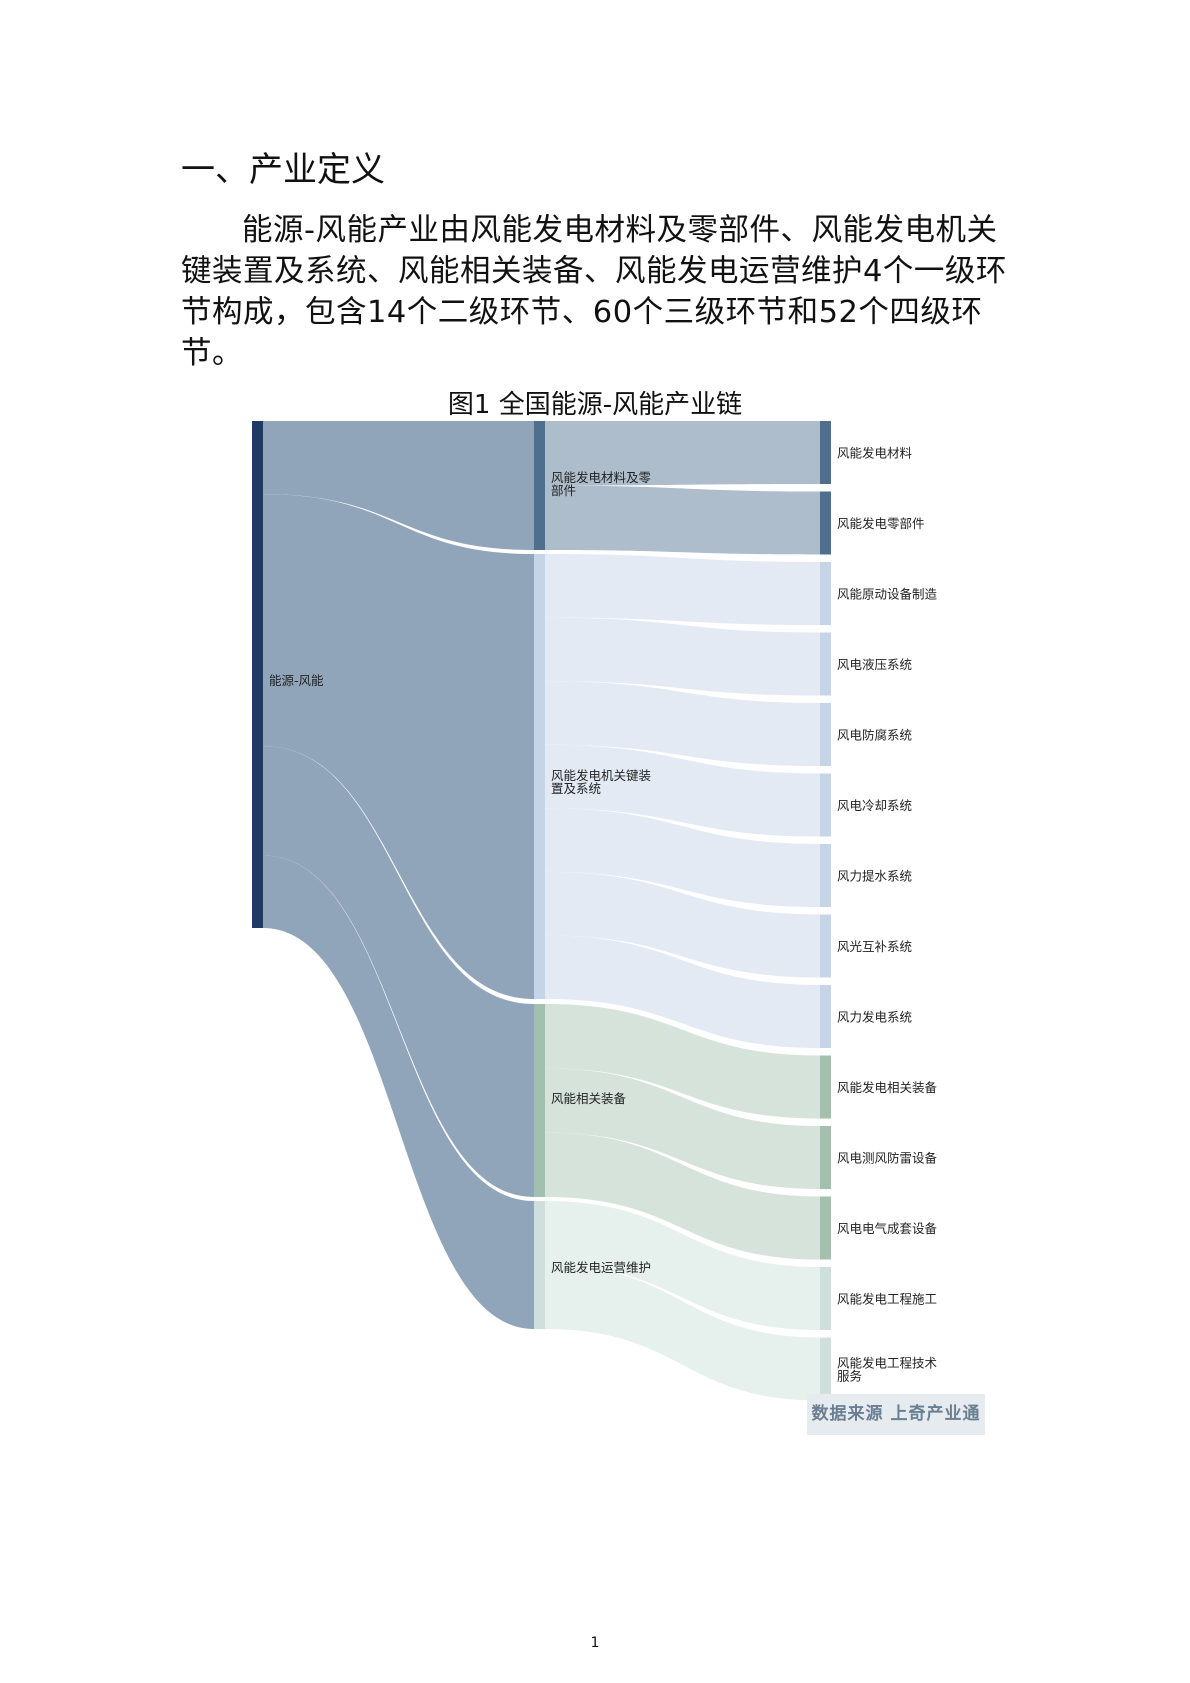 This screenshot has width=1190, height=1683. Describe the element at coordinates (576, 788) in the screenshot. I see `label-level1-1: 置及系统` at that location.